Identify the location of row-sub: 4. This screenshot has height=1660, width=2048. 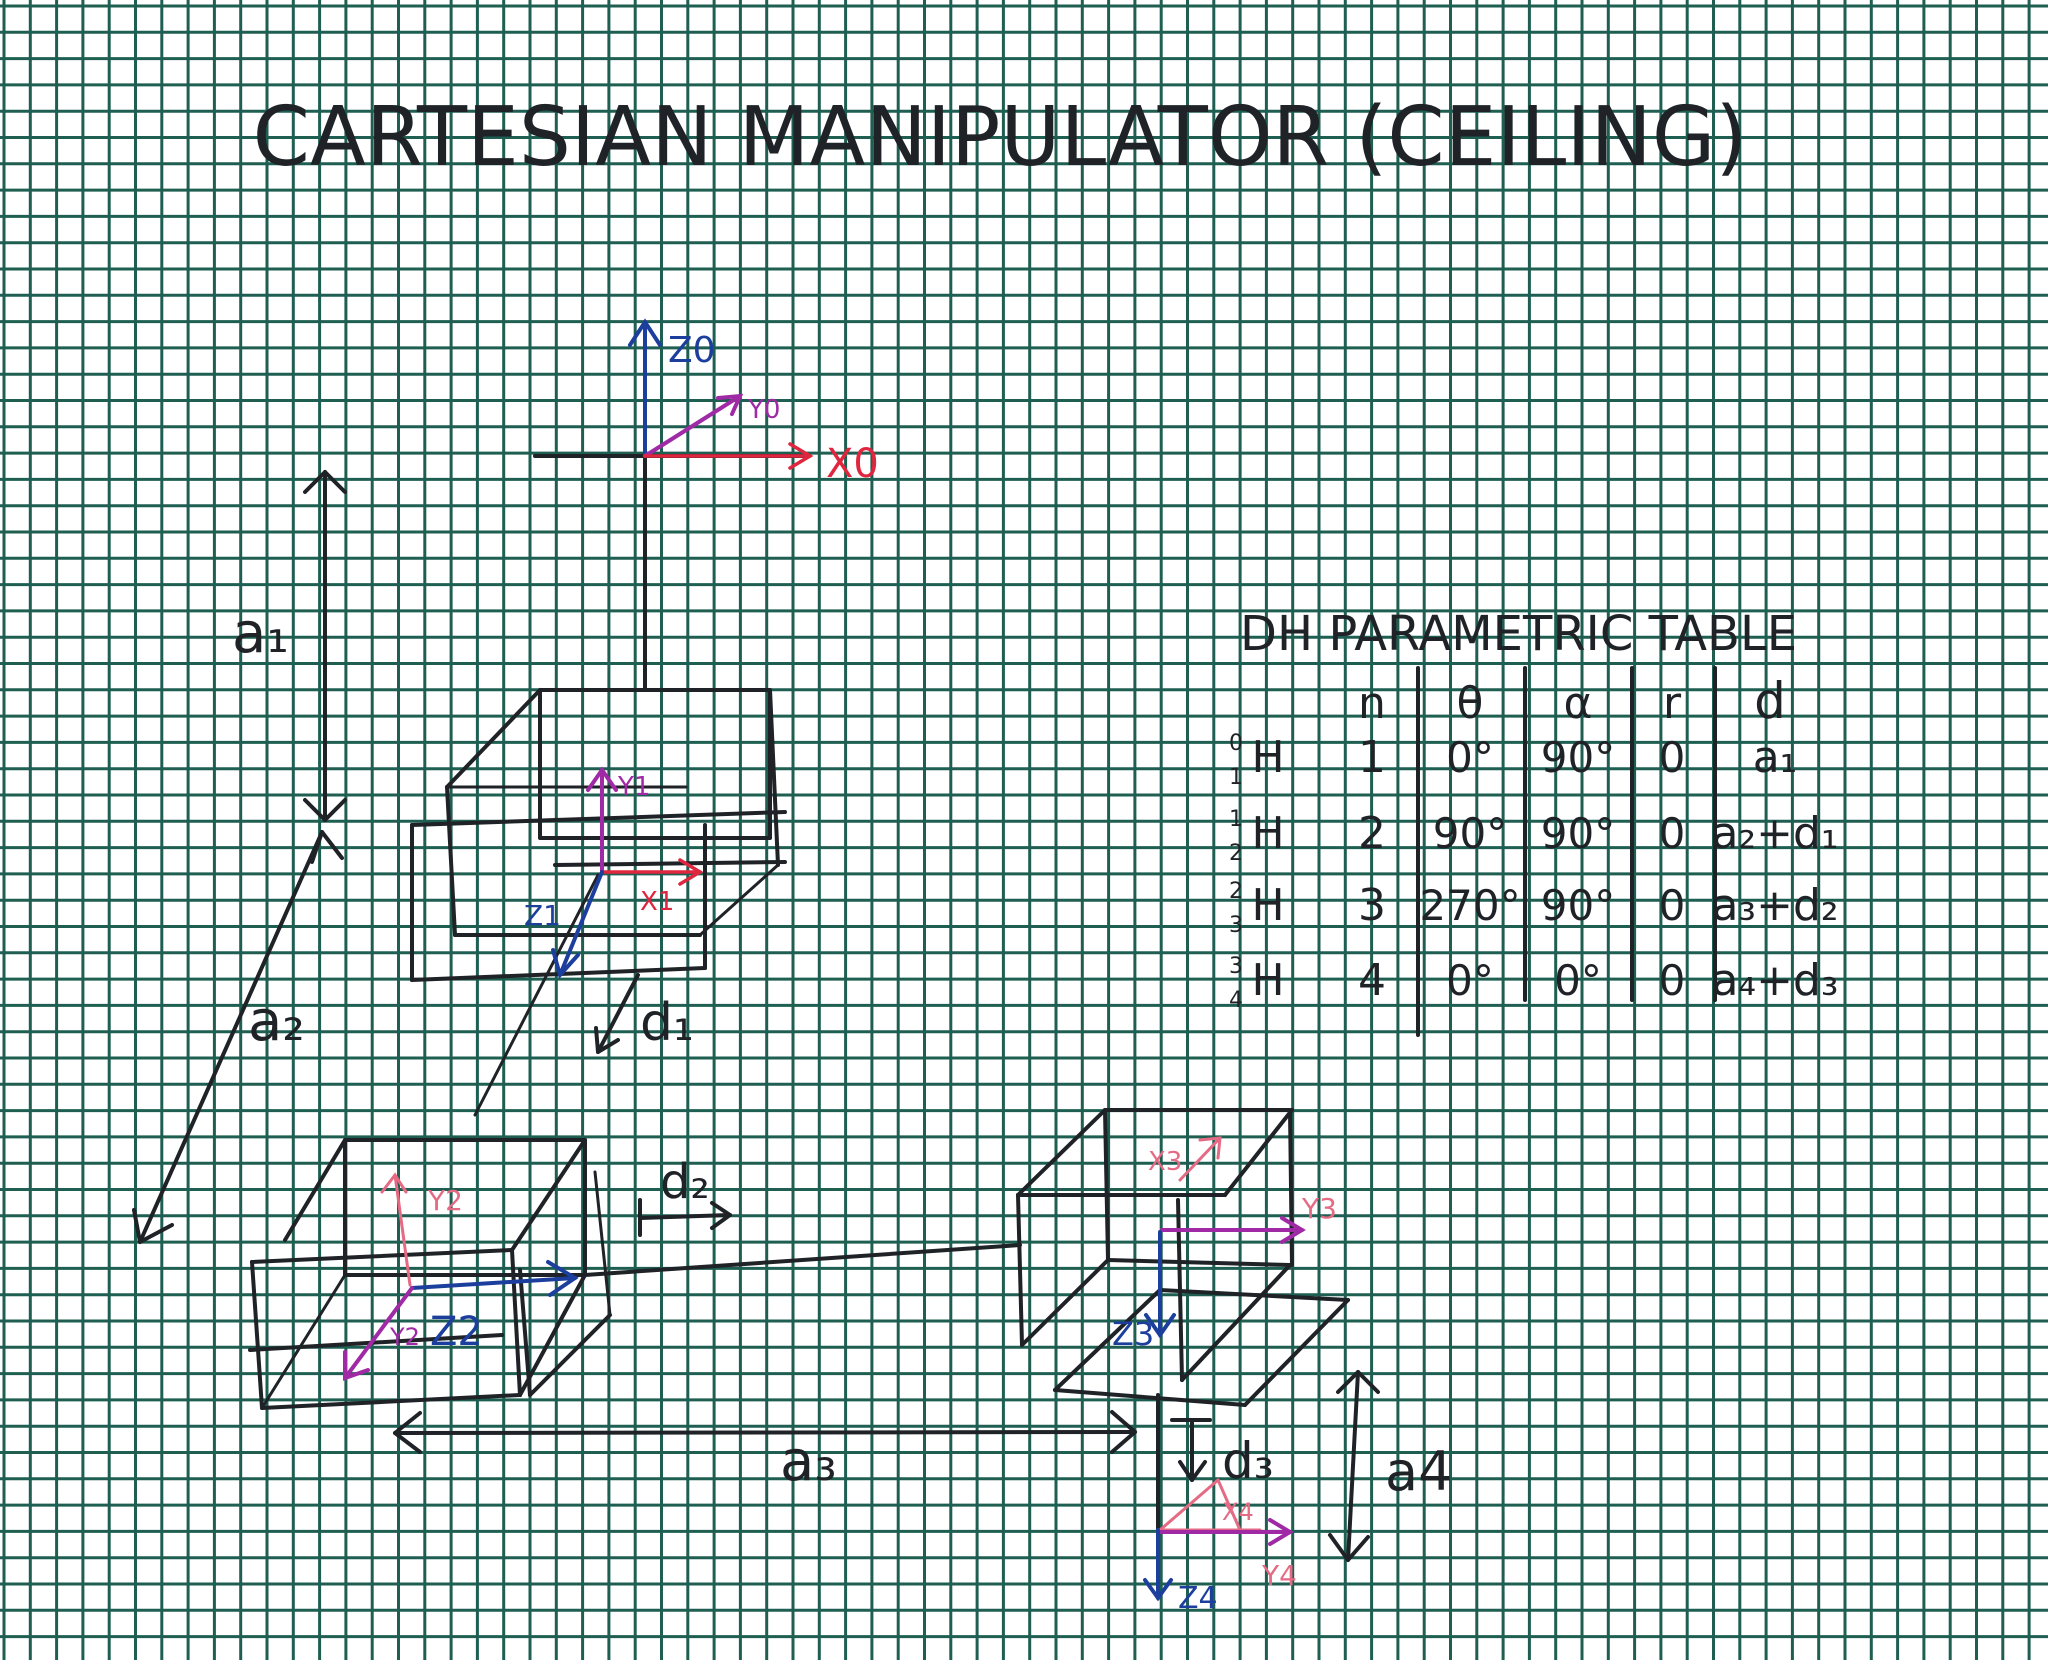
(1236, 1000).